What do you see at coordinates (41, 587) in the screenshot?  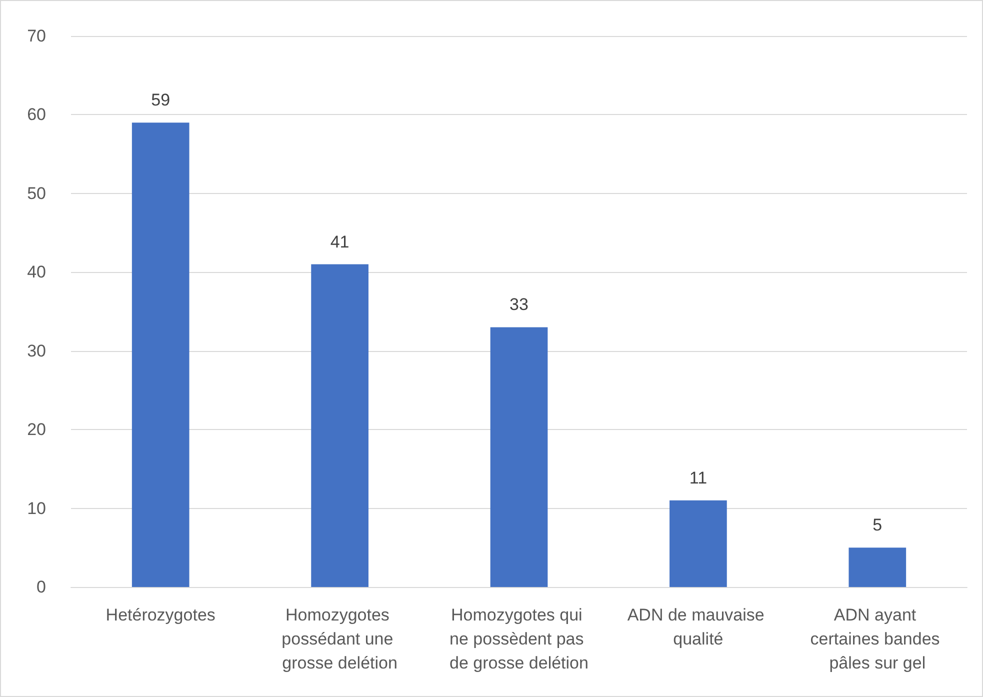 I see `y-tick-label: 0` at bounding box center [41, 587].